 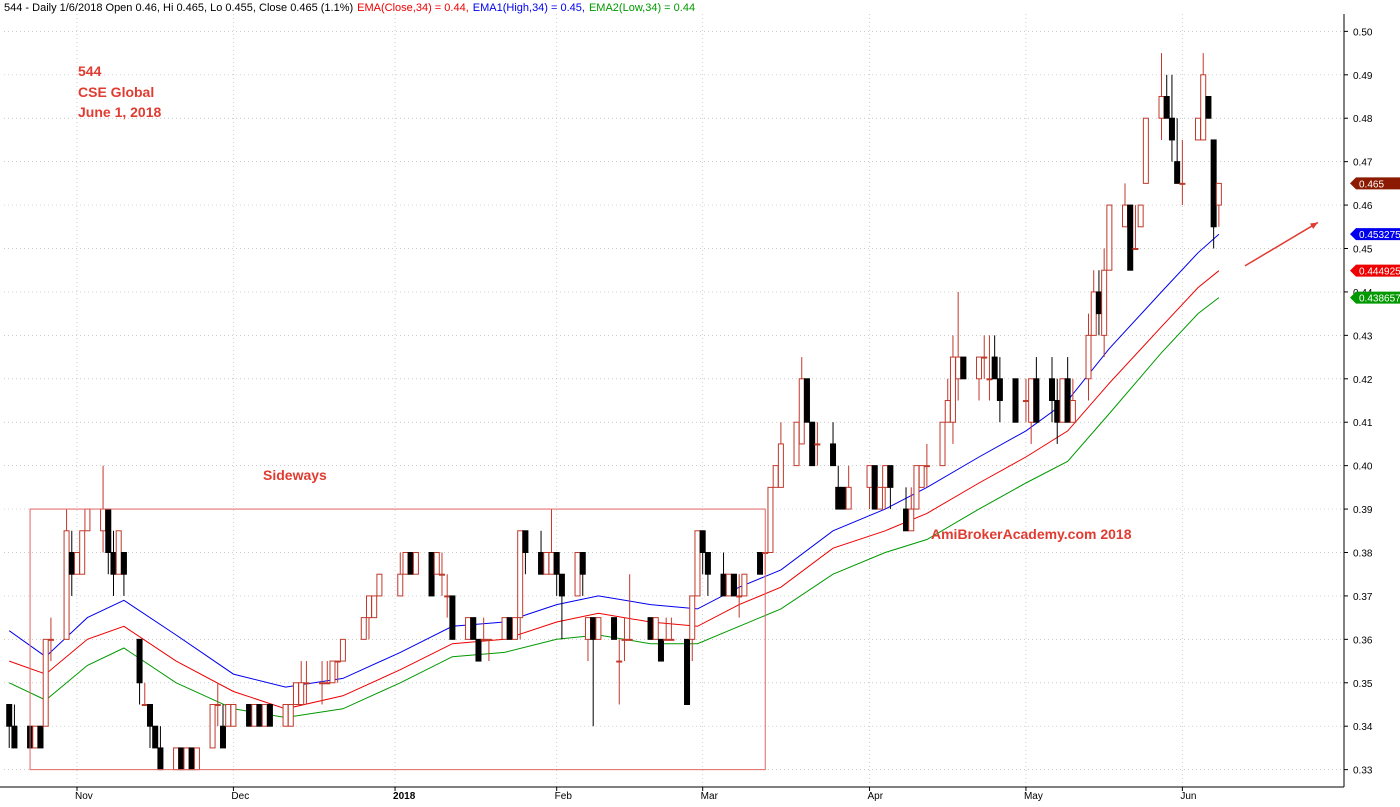 I want to click on x-tick-label: May, so click(x=1033, y=796).